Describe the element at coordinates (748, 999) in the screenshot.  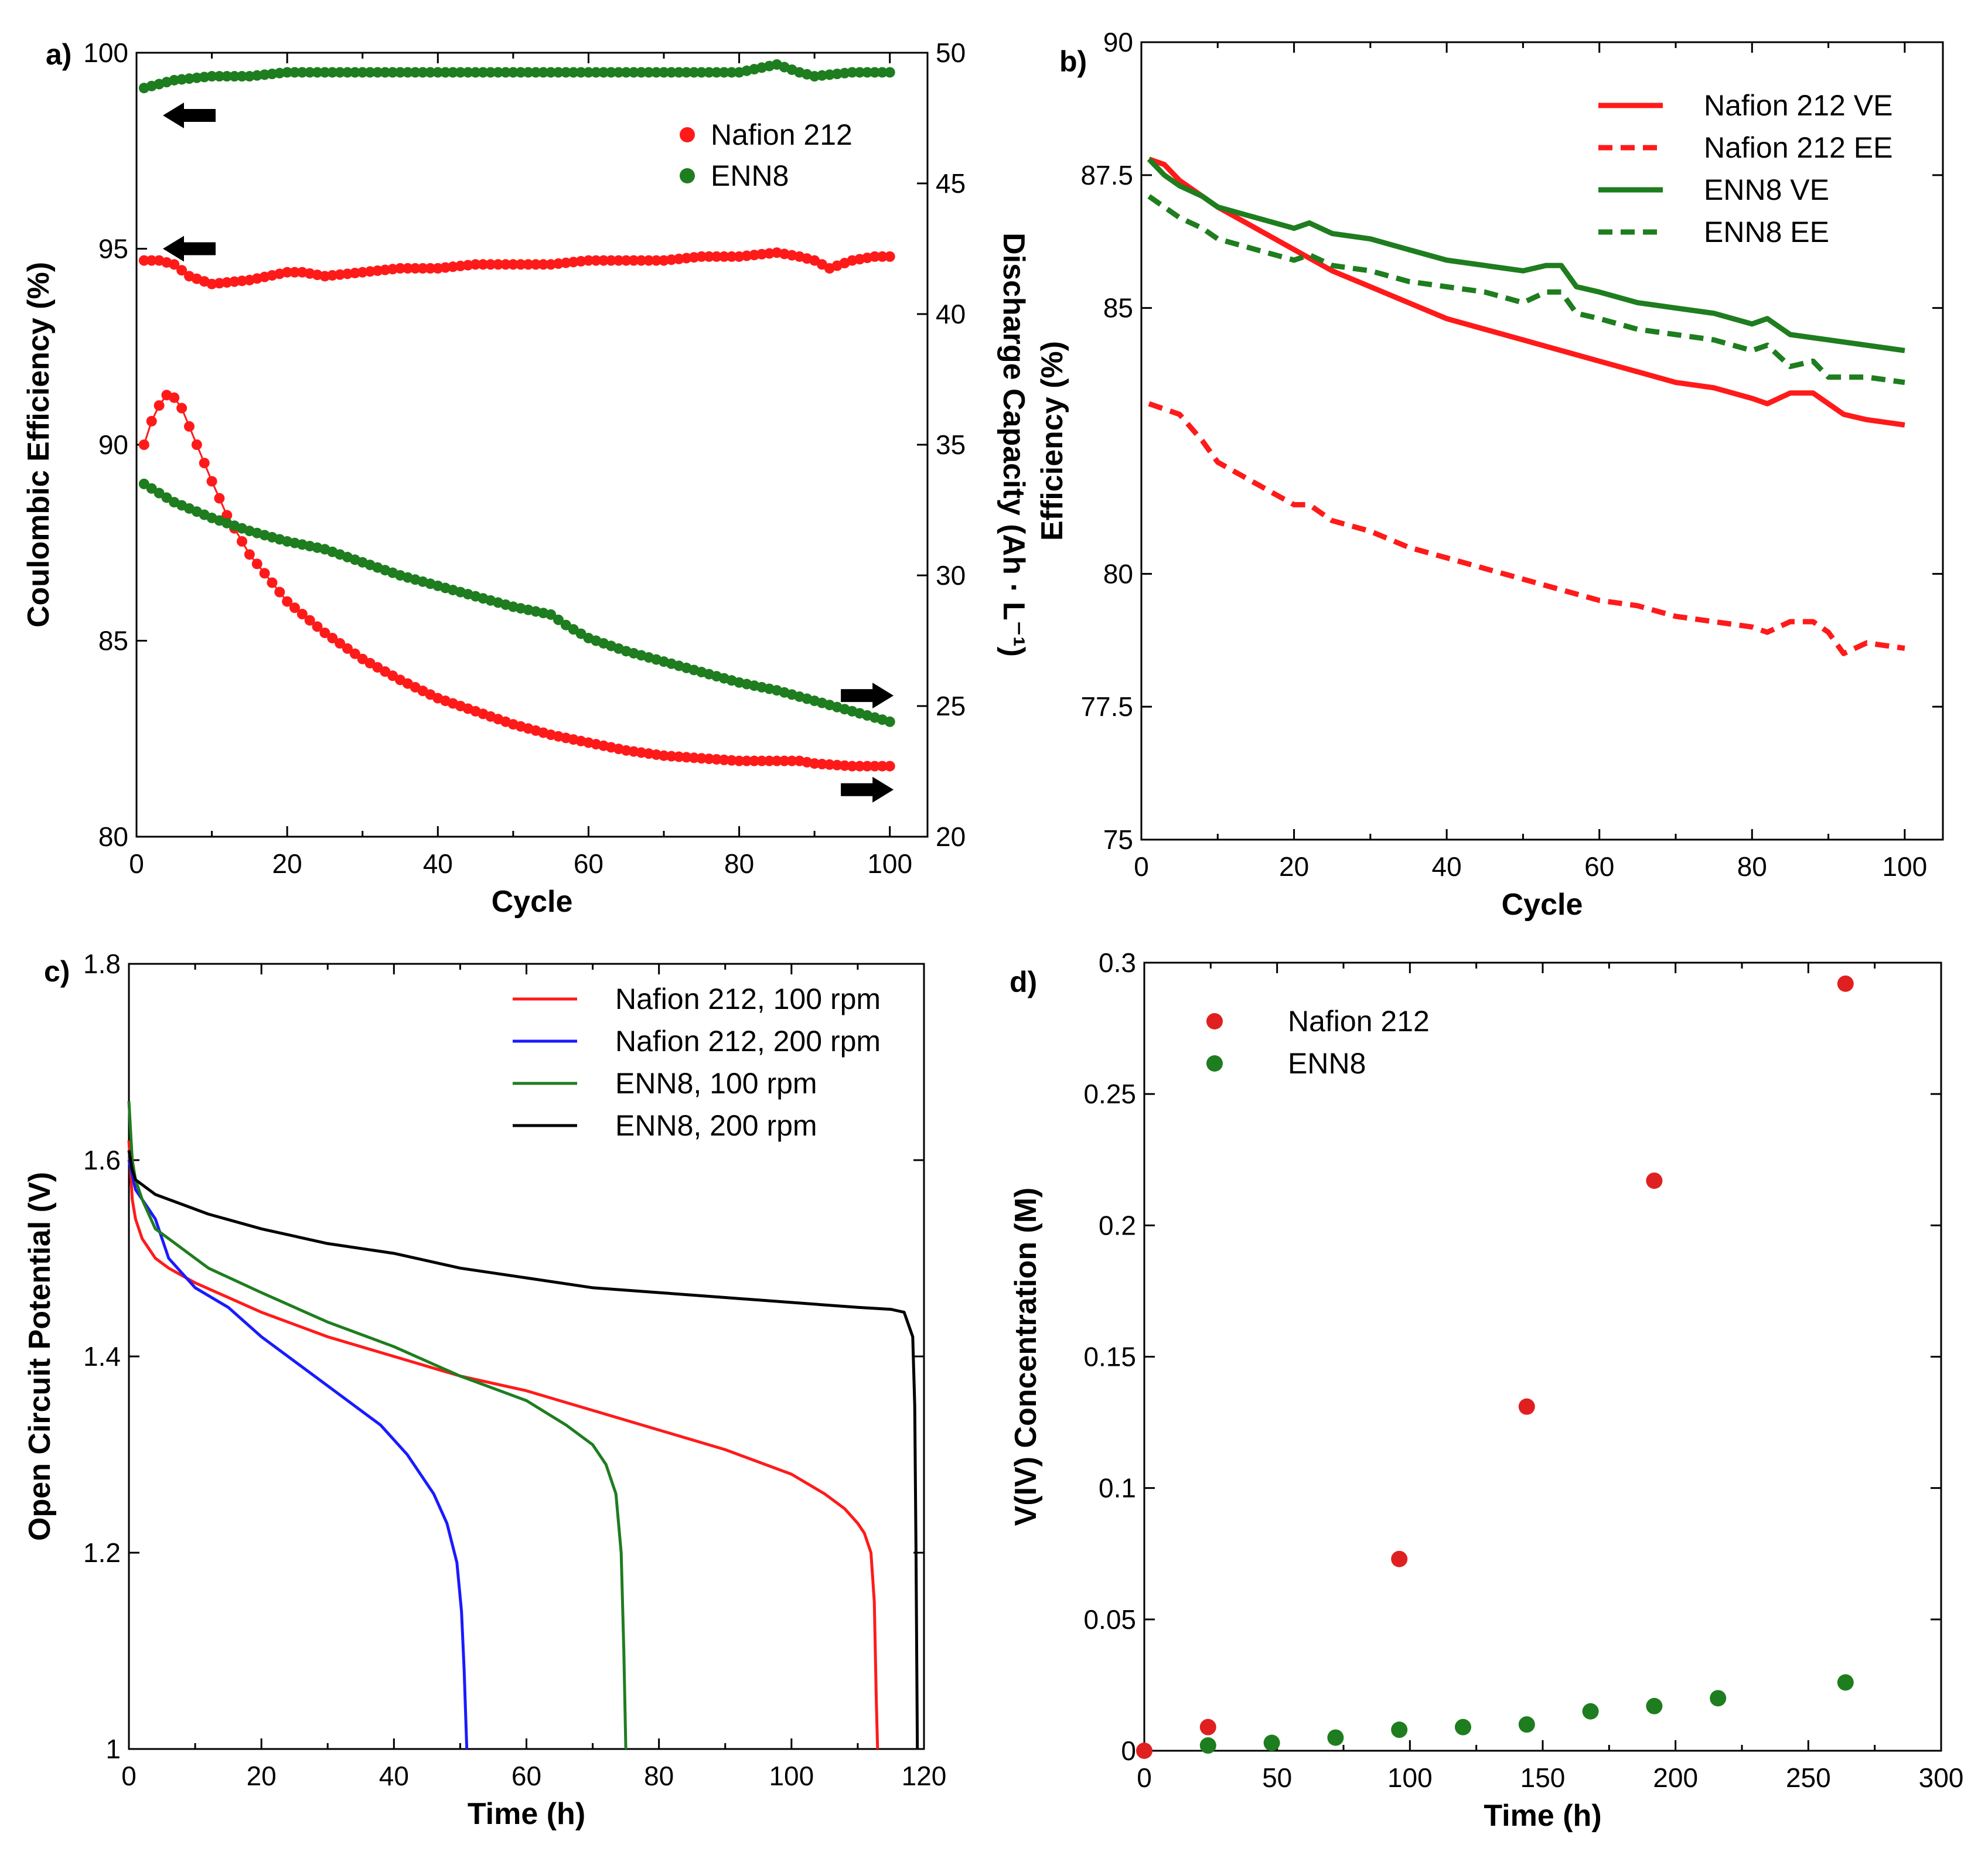
I see `legend-label: Nafion 212, 100 rpm` at that location.